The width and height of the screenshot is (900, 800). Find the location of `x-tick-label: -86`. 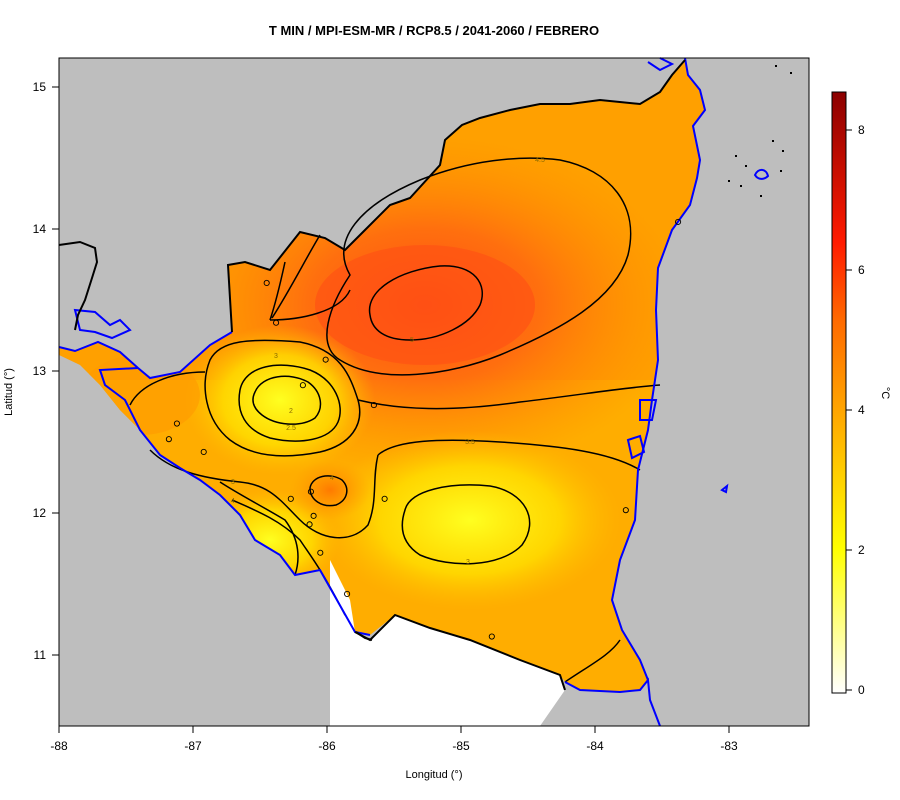

x-tick-label: -86 is located at coordinates (327, 746).